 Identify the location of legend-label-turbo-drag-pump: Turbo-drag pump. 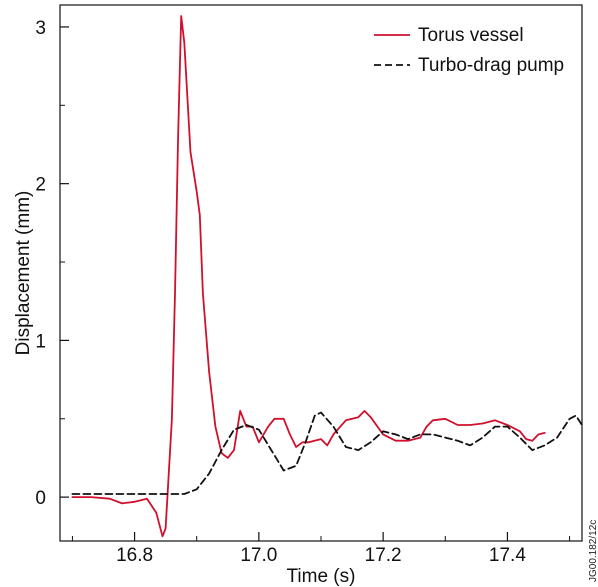
(491, 65).